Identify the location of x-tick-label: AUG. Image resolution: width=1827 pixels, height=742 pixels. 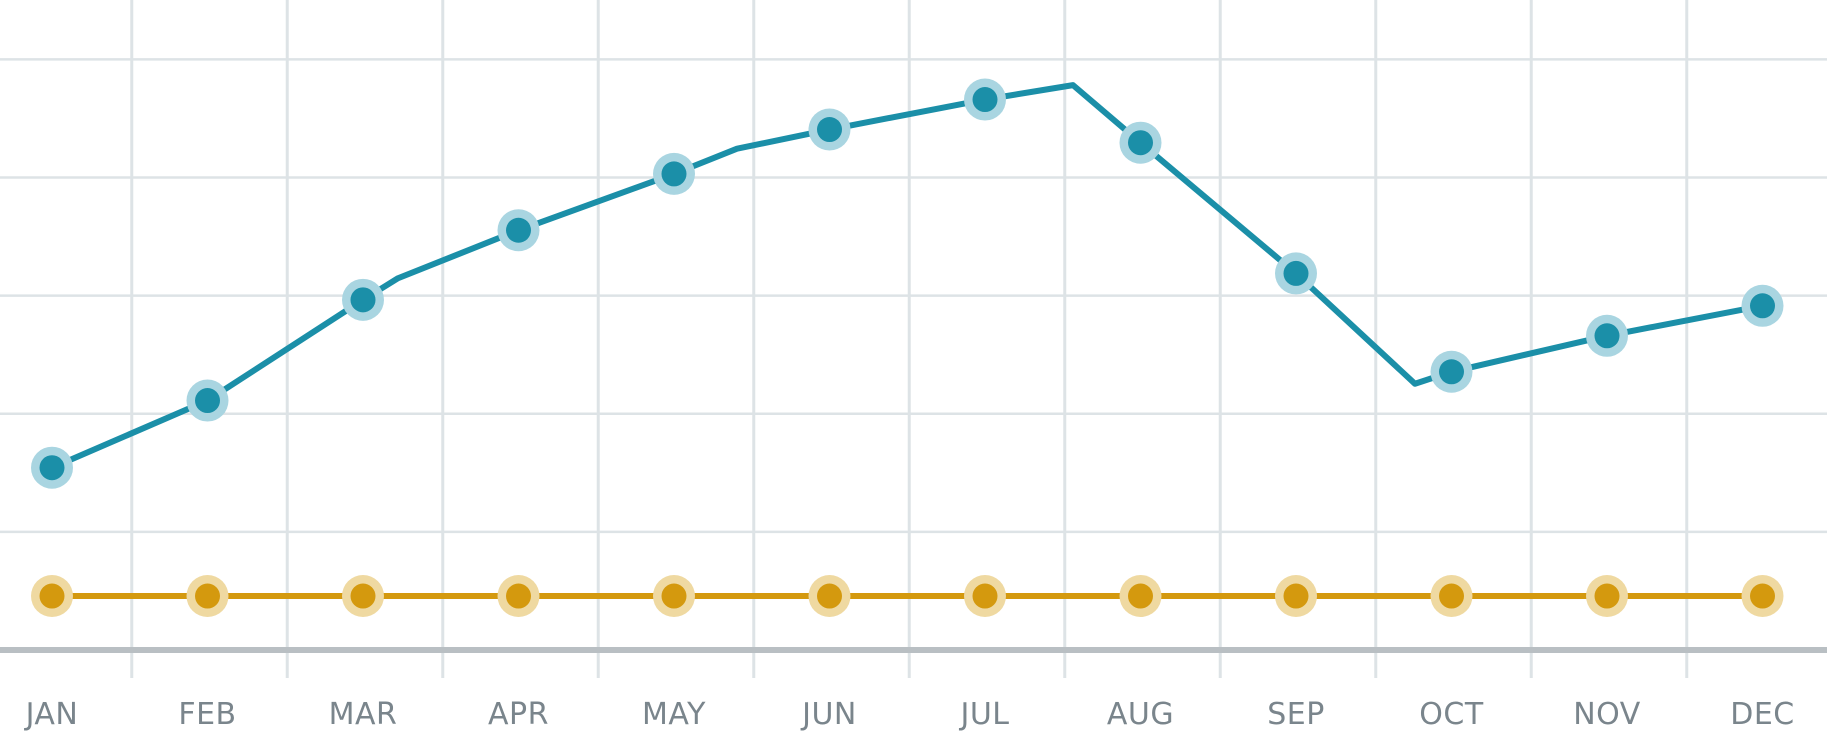
(1140, 714).